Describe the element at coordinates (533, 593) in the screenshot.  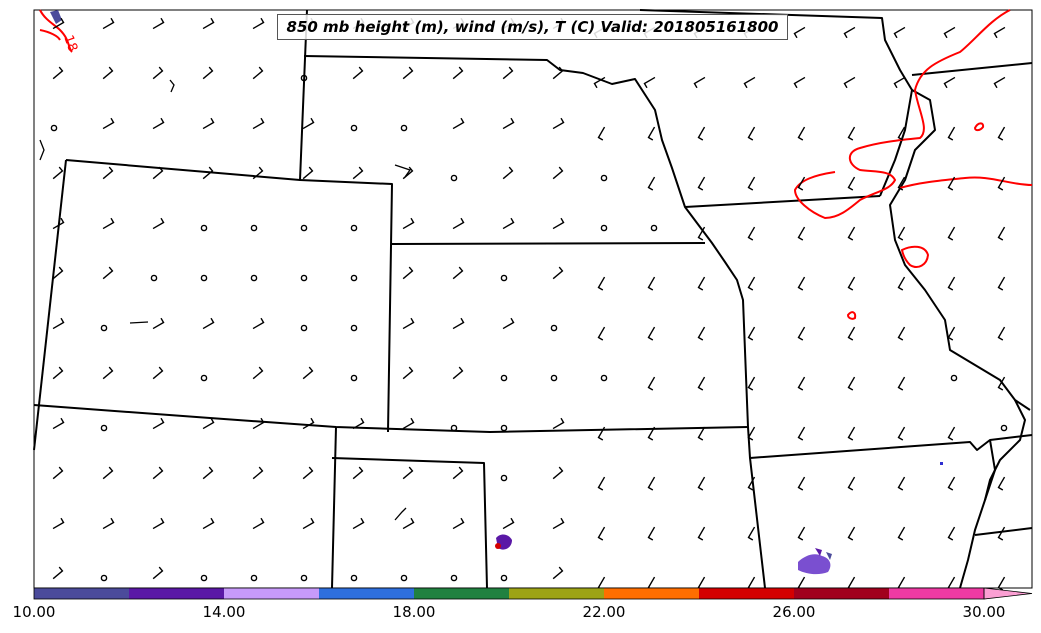
I see `colorbar` at that location.